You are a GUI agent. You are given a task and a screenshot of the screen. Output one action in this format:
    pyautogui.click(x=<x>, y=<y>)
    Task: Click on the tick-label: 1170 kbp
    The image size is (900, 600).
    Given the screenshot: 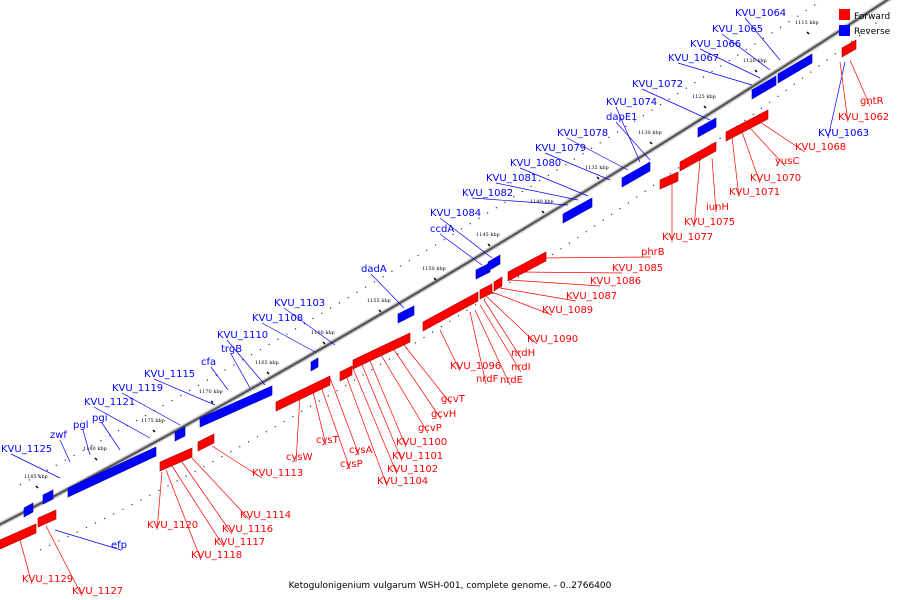 What is the action you would take?
    pyautogui.click(x=211, y=392)
    